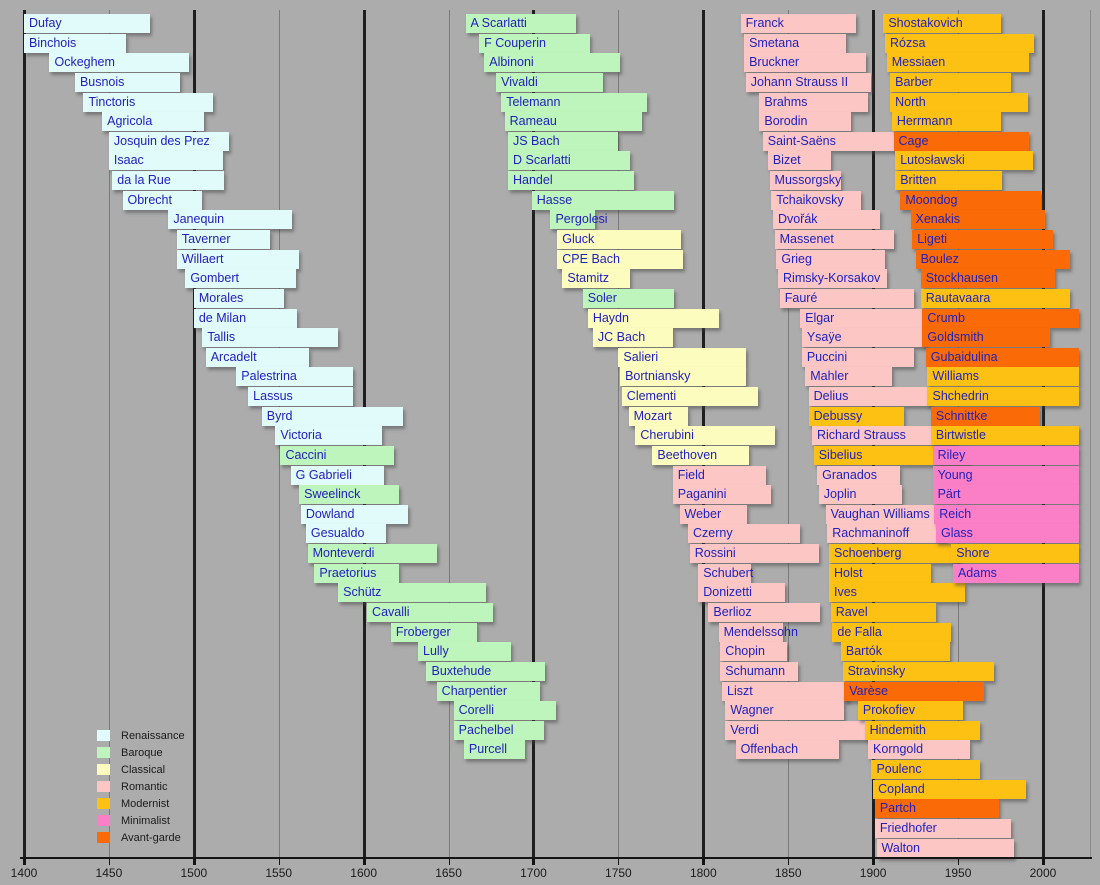 This screenshot has height=885, width=1100. Describe the element at coordinates (1090, 434) in the screenshot. I see `chart-right-frame` at that location.